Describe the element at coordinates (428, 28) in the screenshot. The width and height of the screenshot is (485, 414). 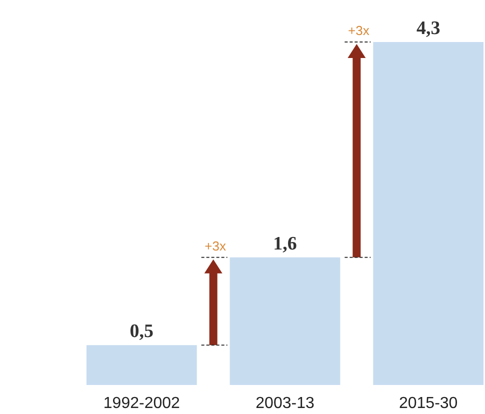
I see `data-label: 4,3` at that location.